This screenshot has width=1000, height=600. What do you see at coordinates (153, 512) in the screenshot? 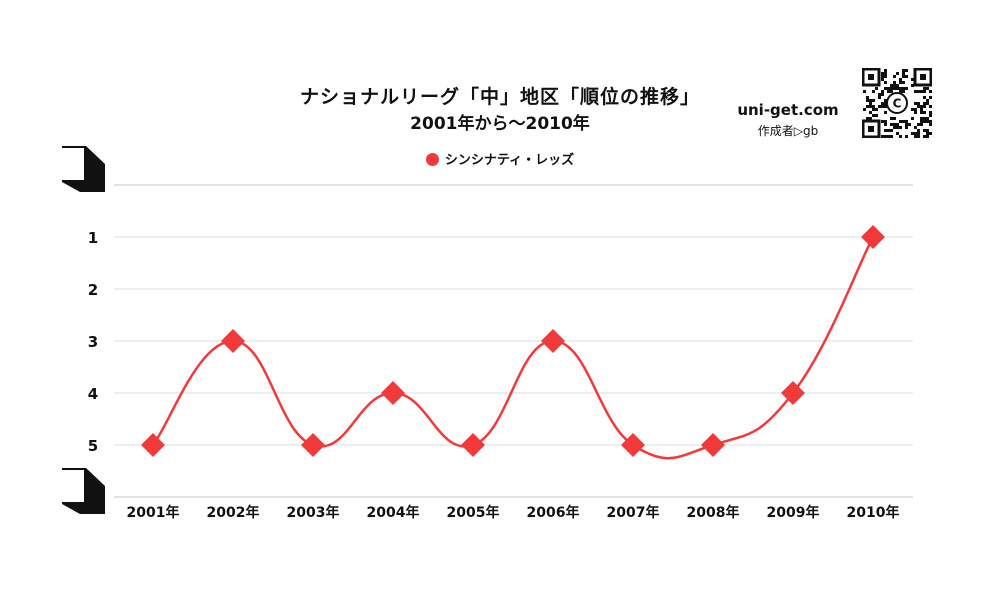
I see `x-tick-label: 2001年` at bounding box center [153, 512].